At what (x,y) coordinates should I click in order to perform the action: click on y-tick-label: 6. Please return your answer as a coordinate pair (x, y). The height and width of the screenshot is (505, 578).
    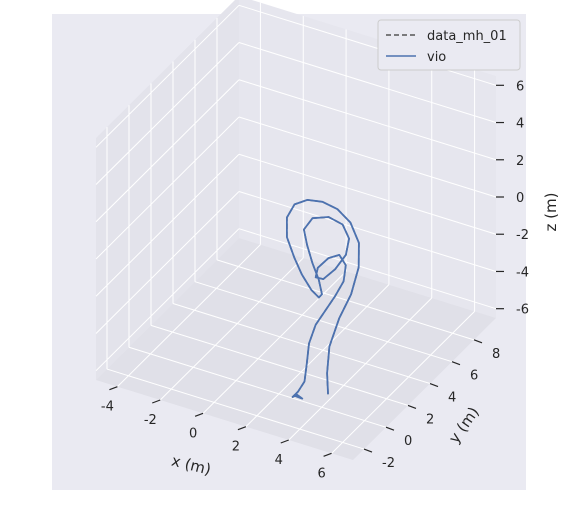
    Looking at the image, I should click on (474, 376).